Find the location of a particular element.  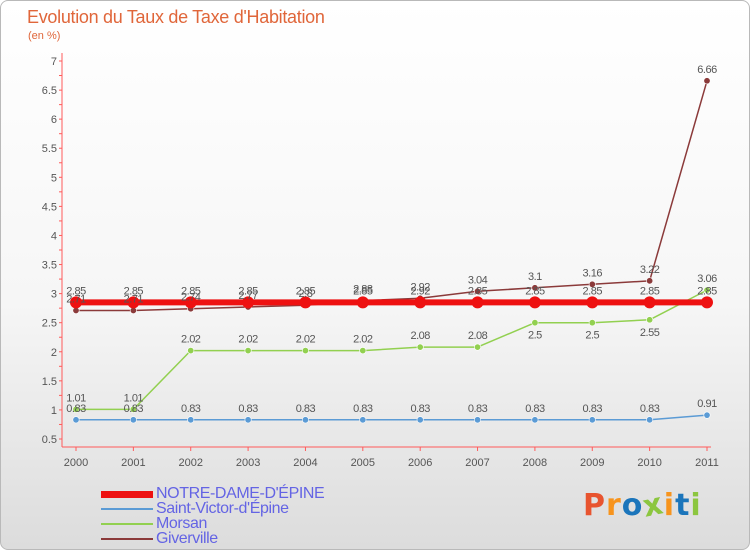

y-tick-label: 1.5 is located at coordinates (49, 382).